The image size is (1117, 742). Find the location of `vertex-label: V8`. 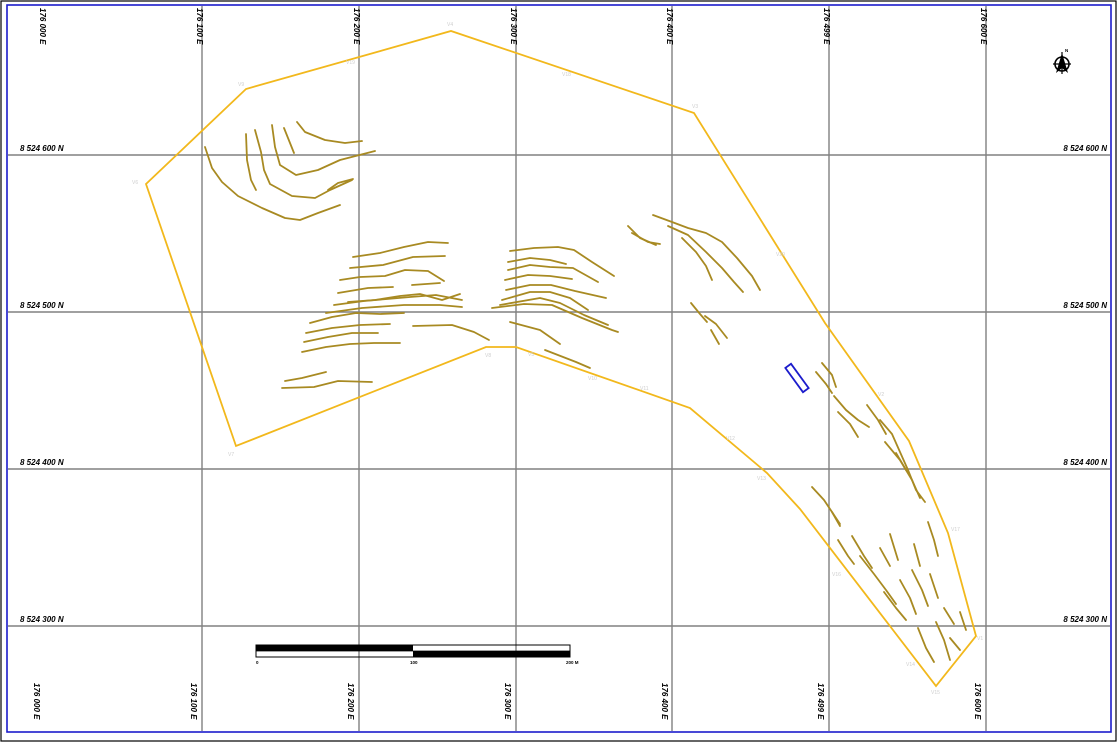

vertex-label: V8 is located at coordinates (488, 356).